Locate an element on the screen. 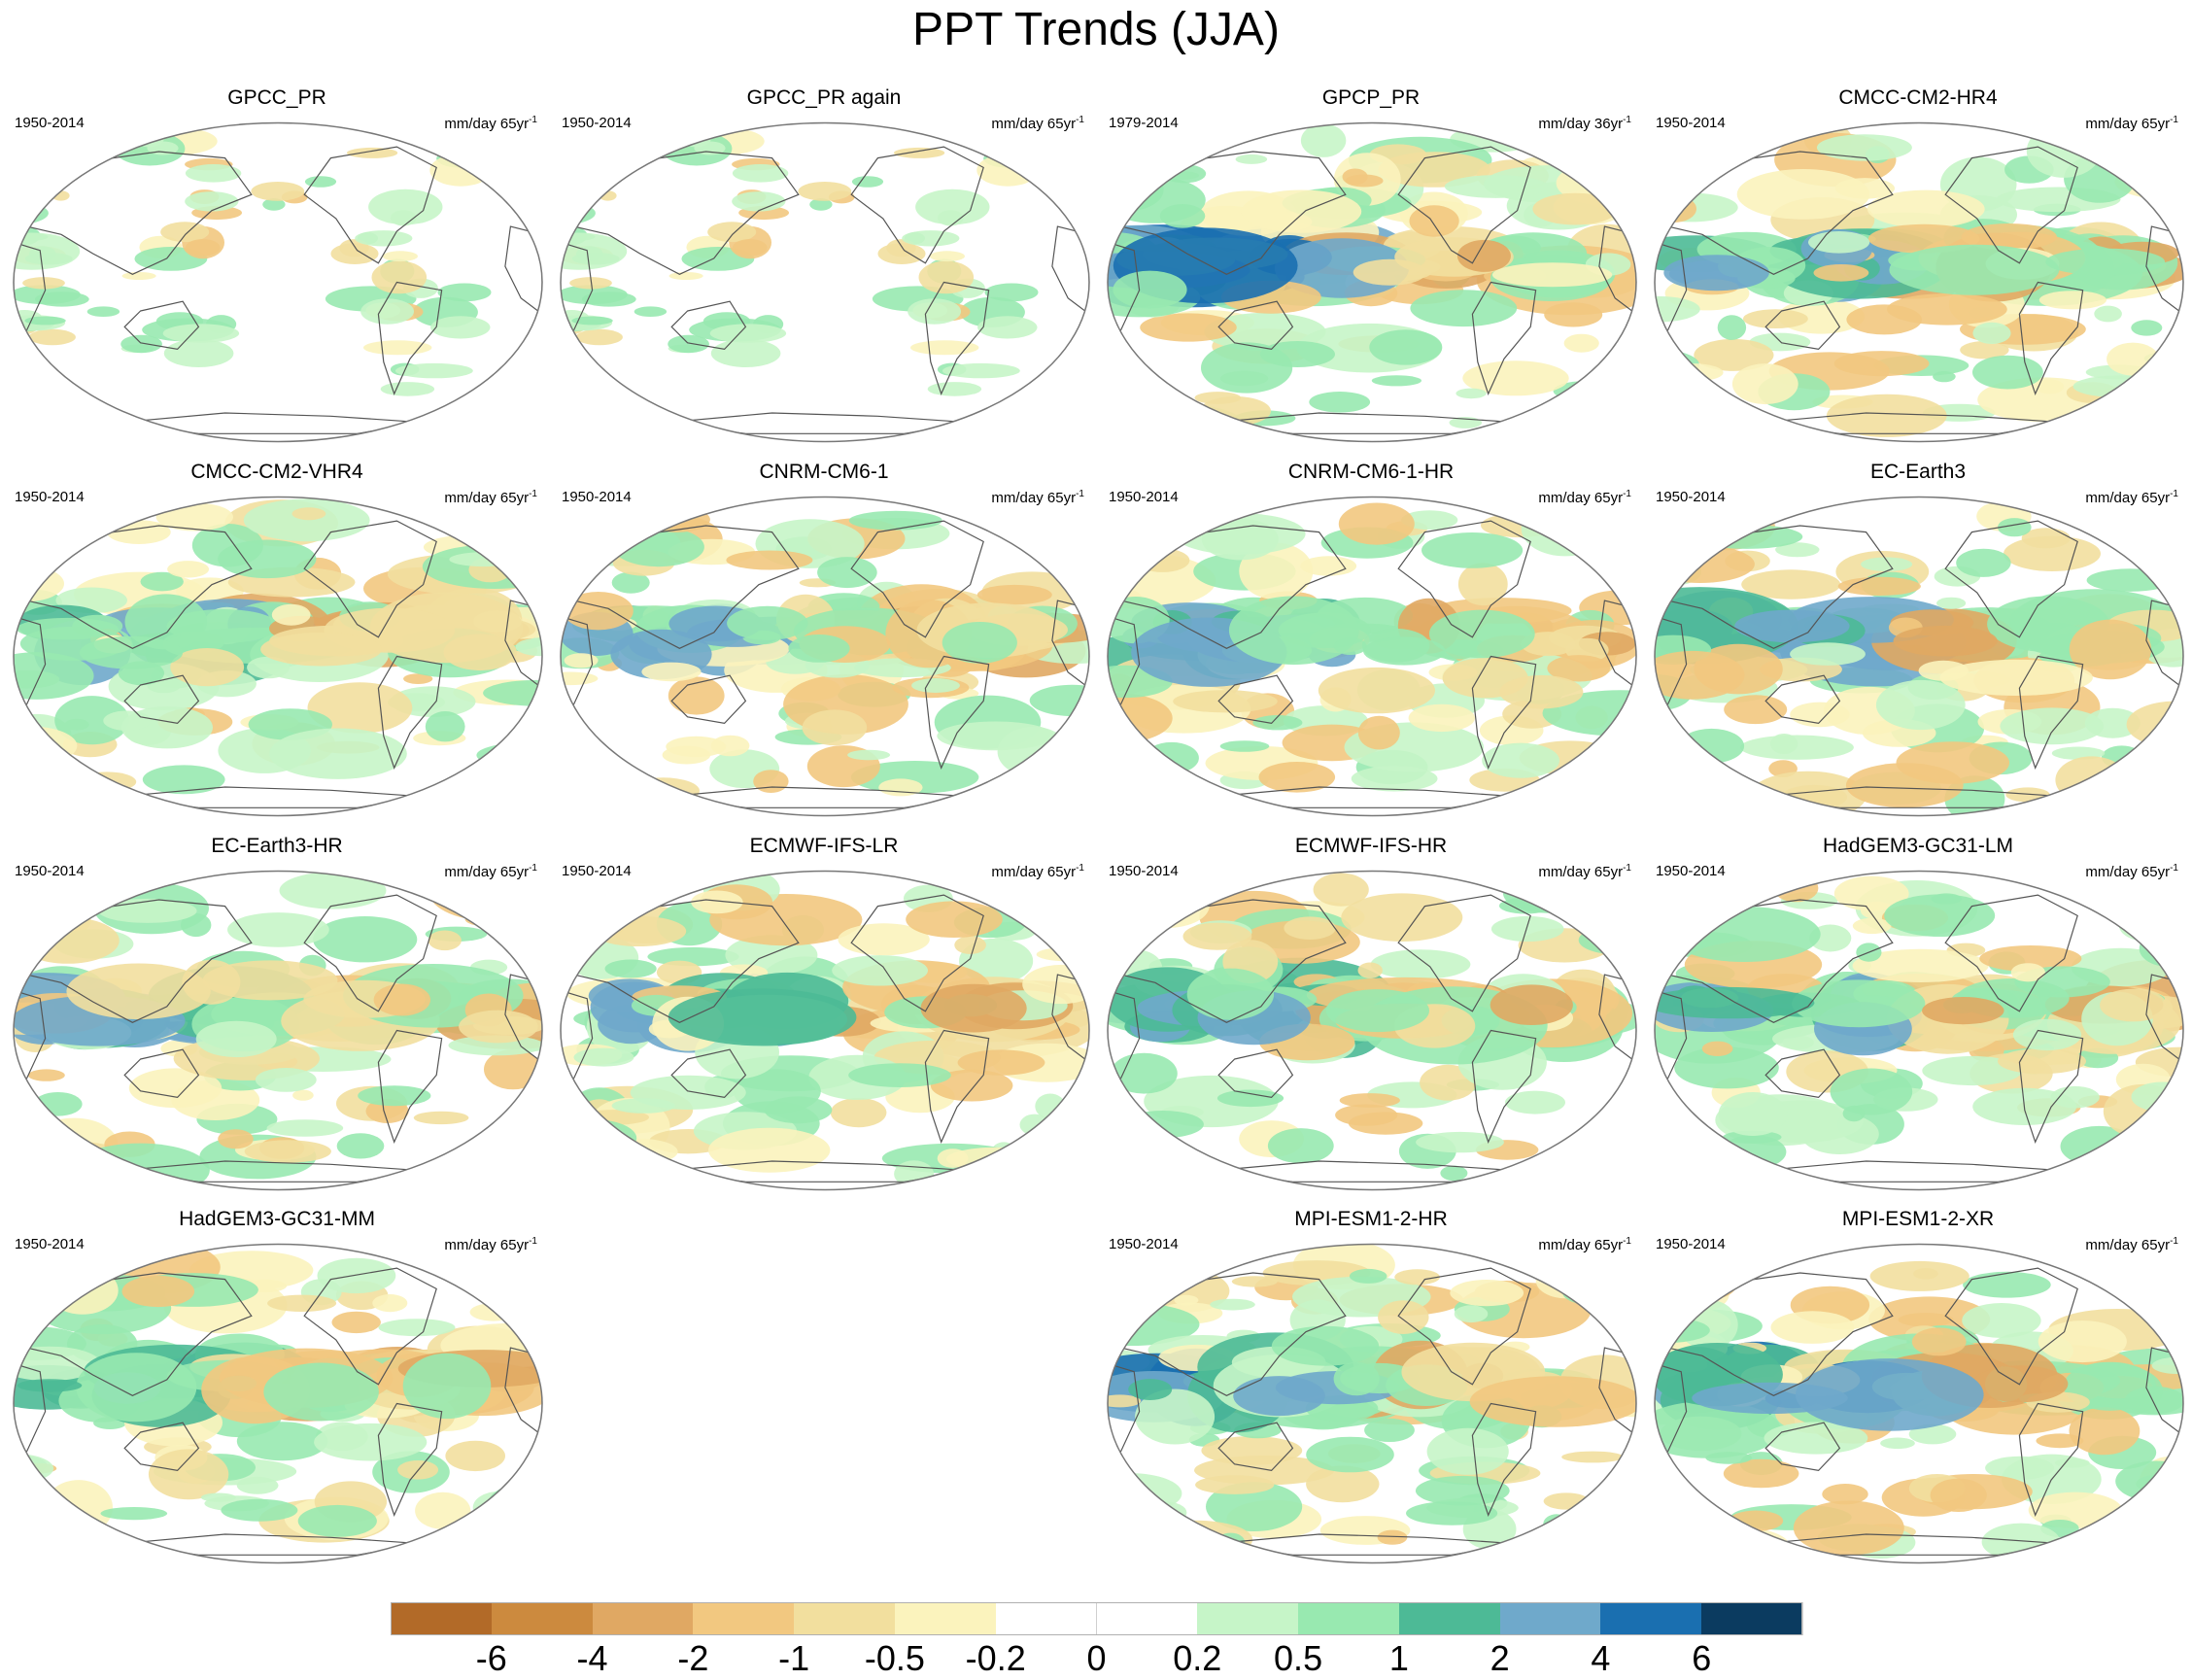 The width and height of the screenshot is (2192, 1680). map-panel: CMCC-CM2-HR4 1950-2014 mm/day 65yr-1 is located at coordinates (1918, 268).